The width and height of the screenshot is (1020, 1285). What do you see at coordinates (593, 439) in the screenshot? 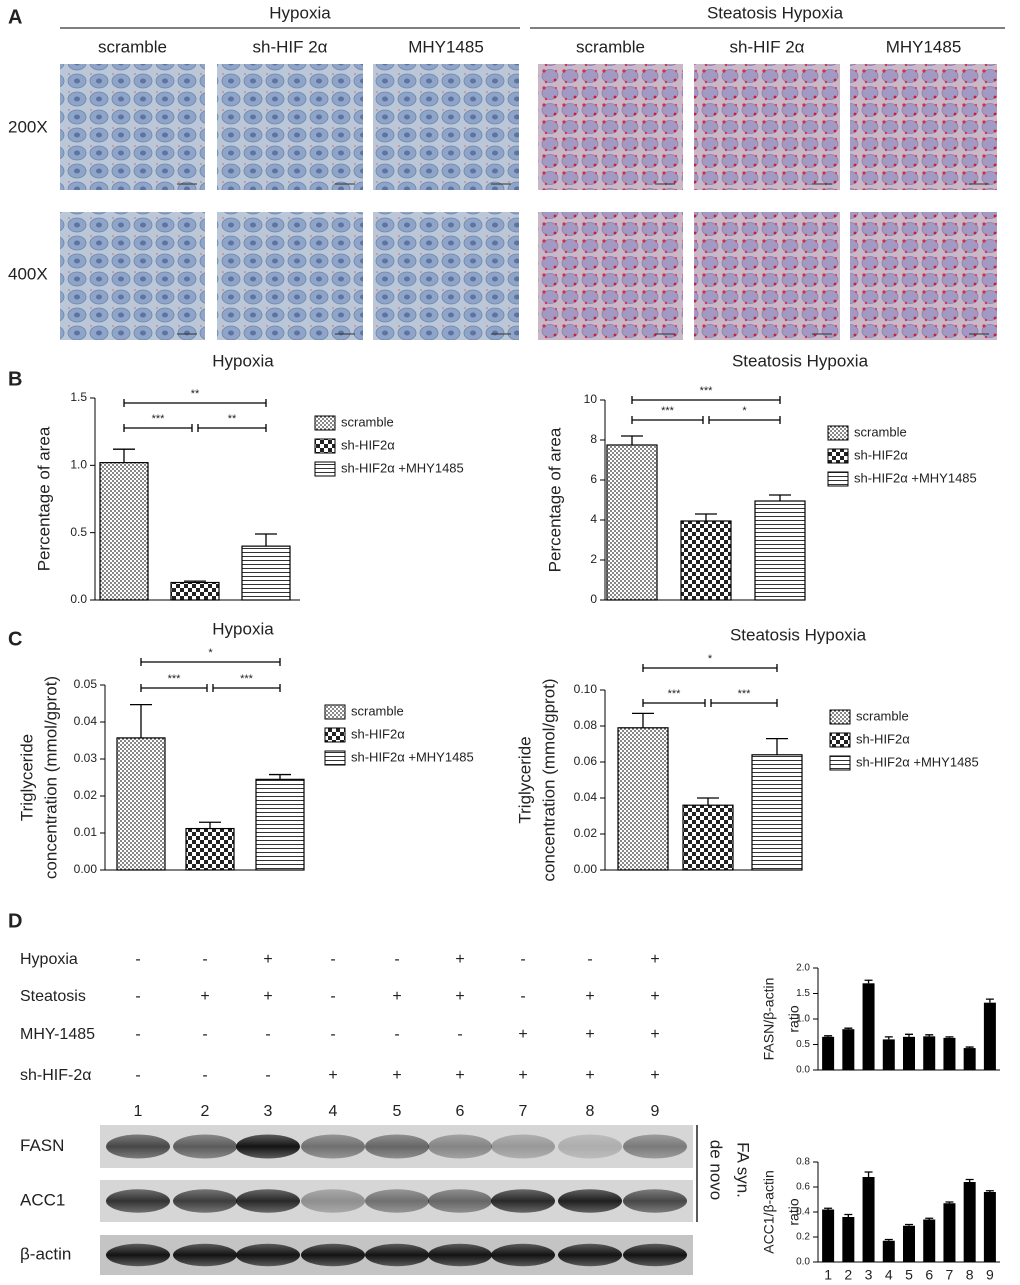
I see `y-tick-label: 8` at bounding box center [593, 439].